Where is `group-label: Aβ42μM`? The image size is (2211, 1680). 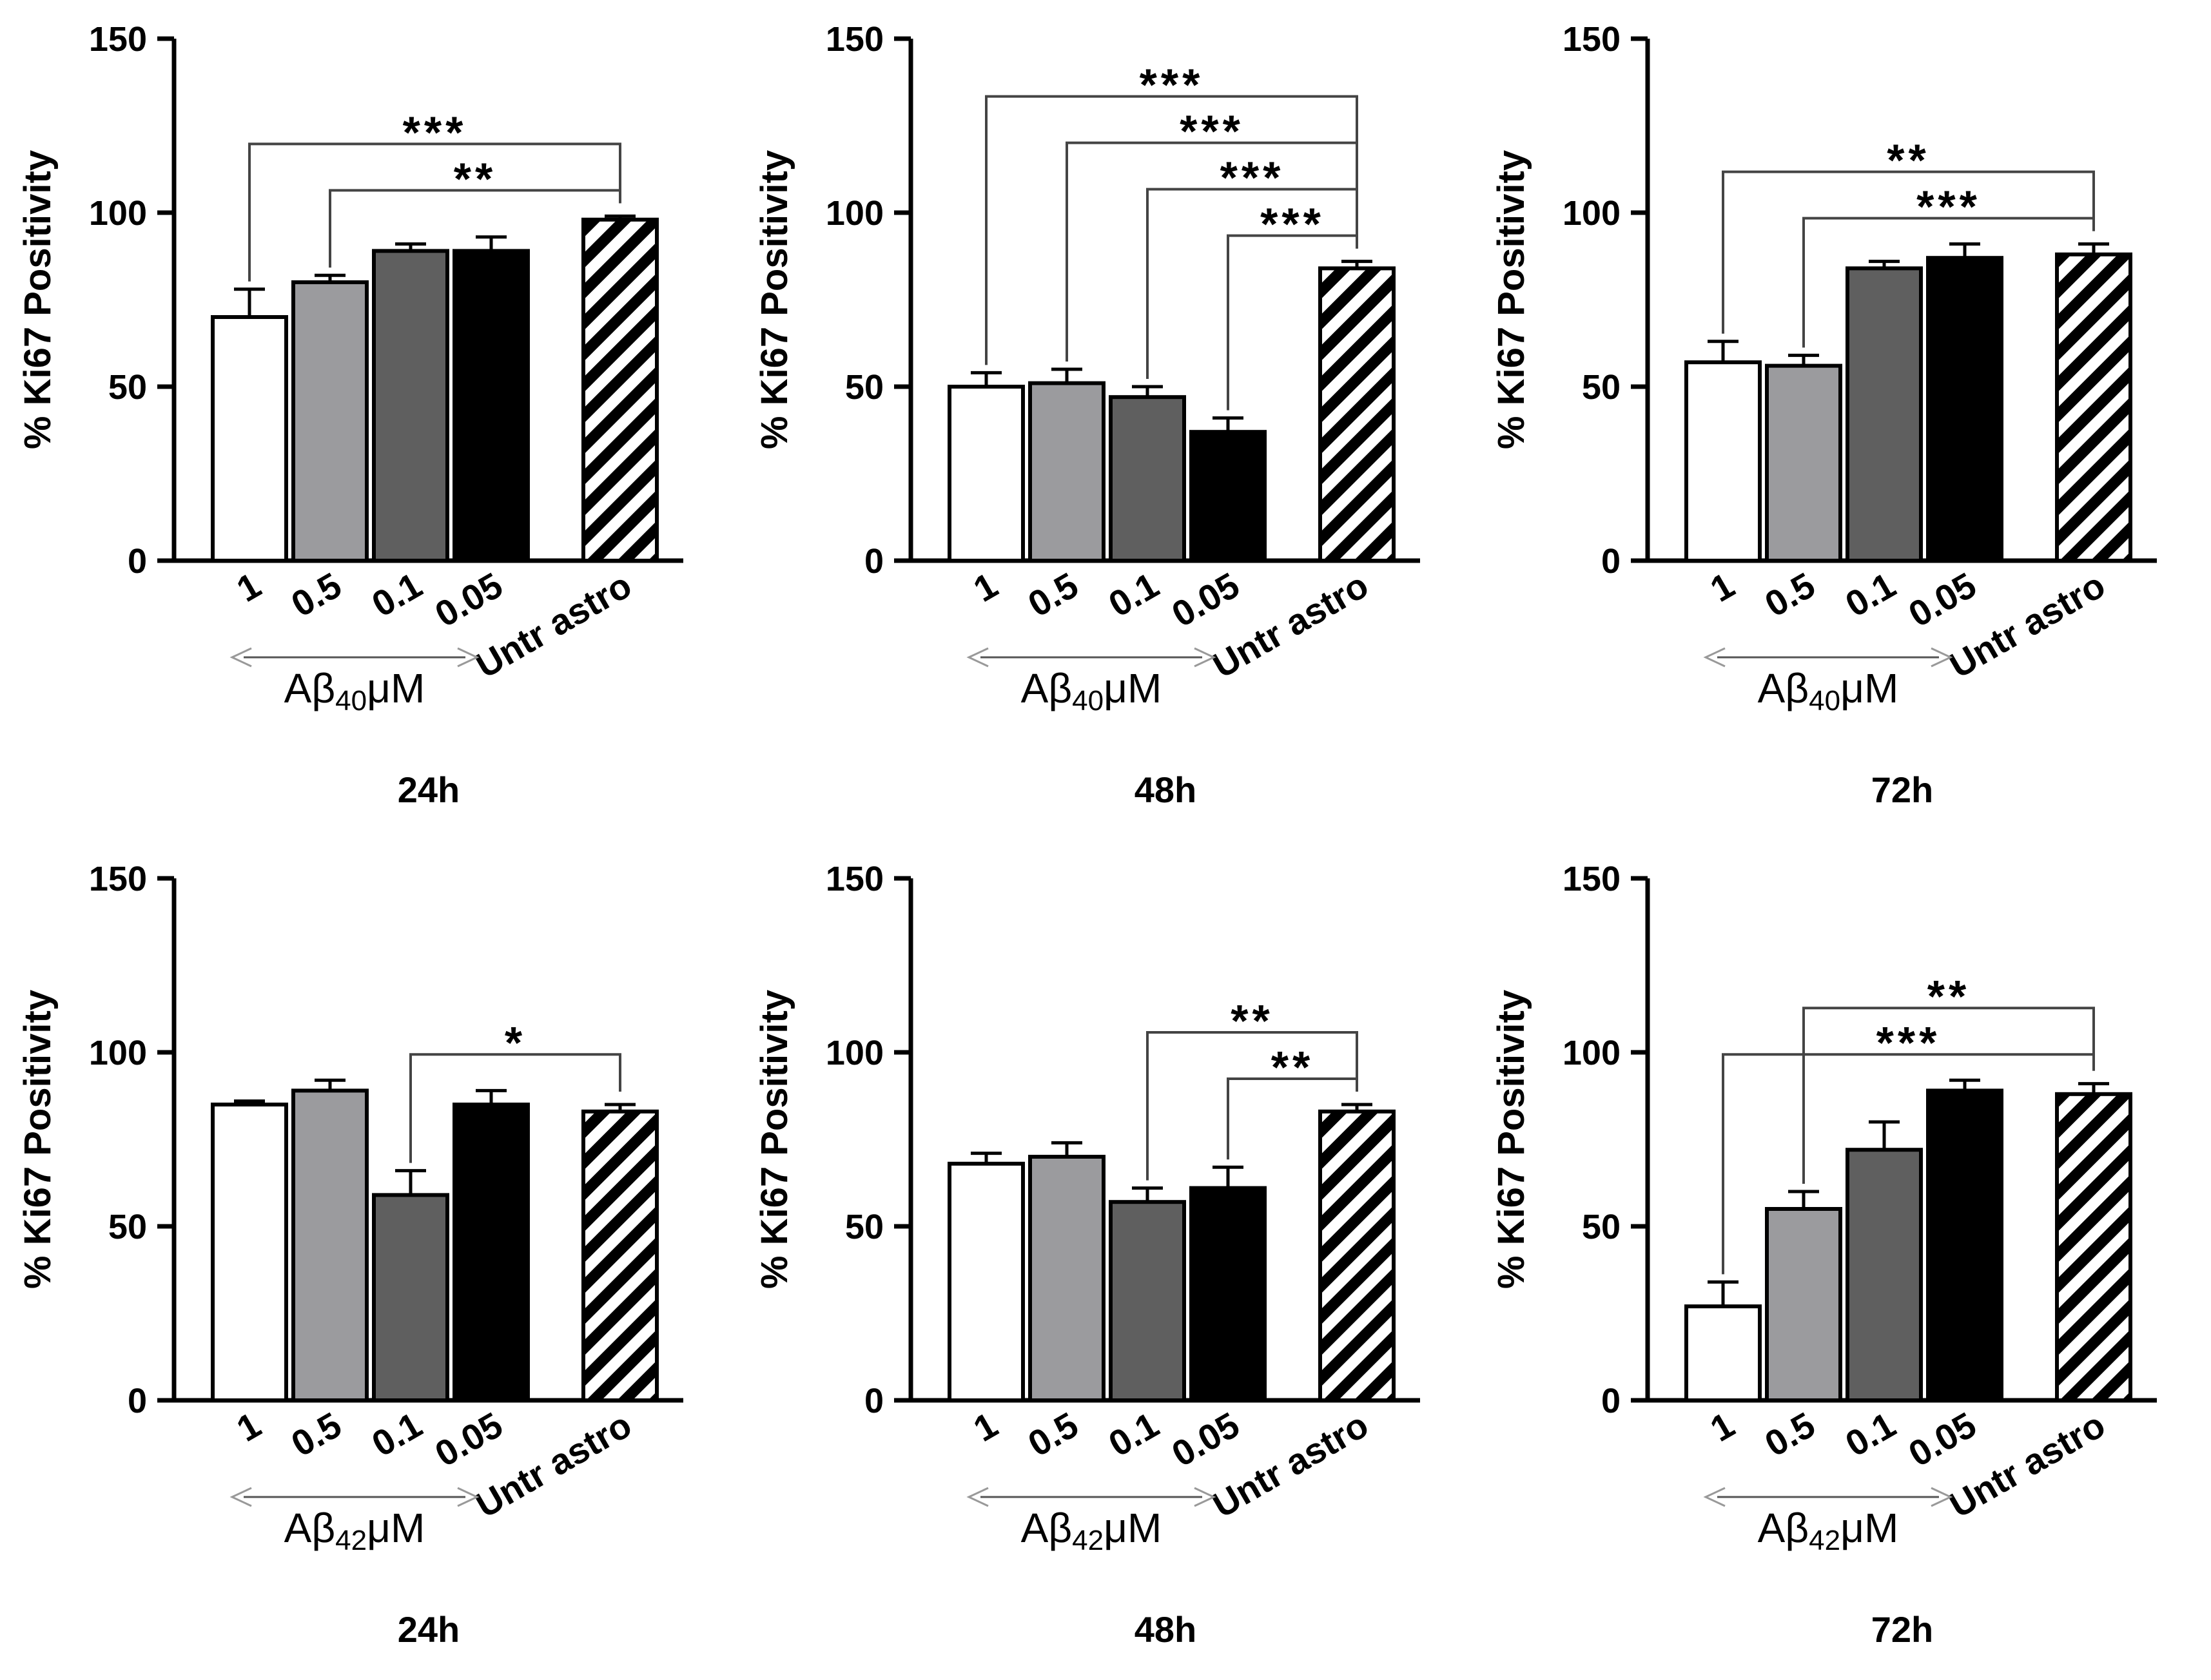 group-label: Aβ42μM is located at coordinates (1828, 1530).